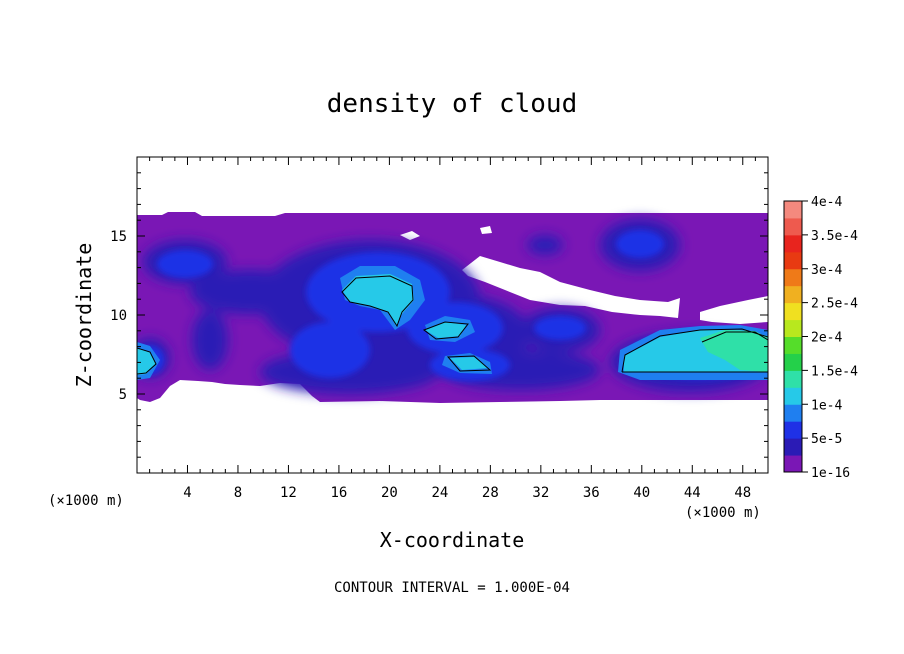 The height and width of the screenshot is (654, 904). I want to click on colorbar-label: 4e-4, so click(826, 202).